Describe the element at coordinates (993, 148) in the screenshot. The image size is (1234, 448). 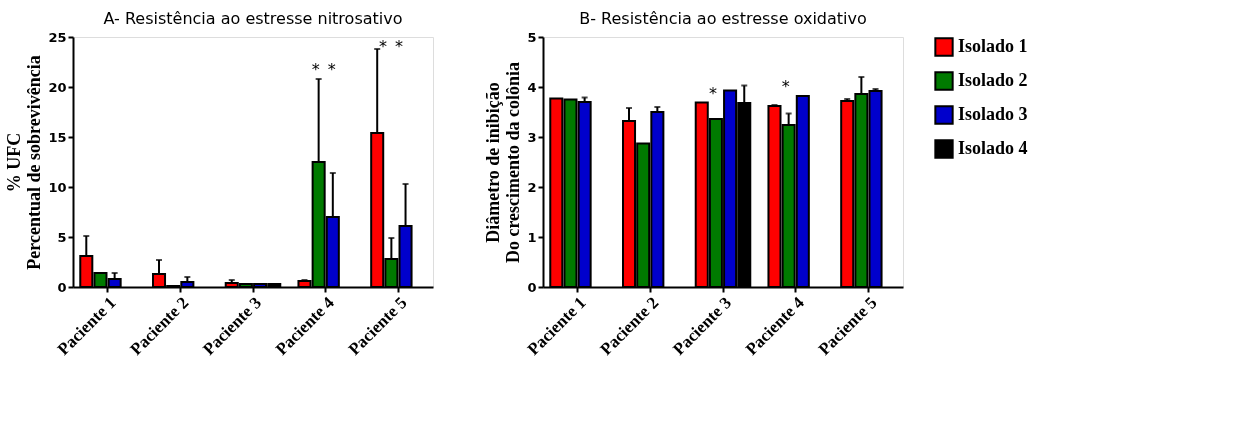
I see `legend-label: Isolado 4` at that location.